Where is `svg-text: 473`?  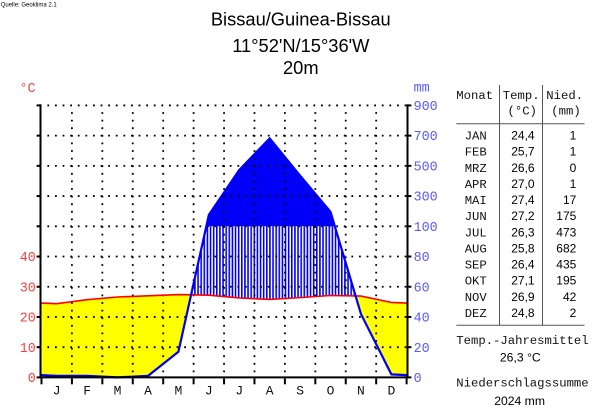
svg-text: 473 is located at coordinates (566, 232).